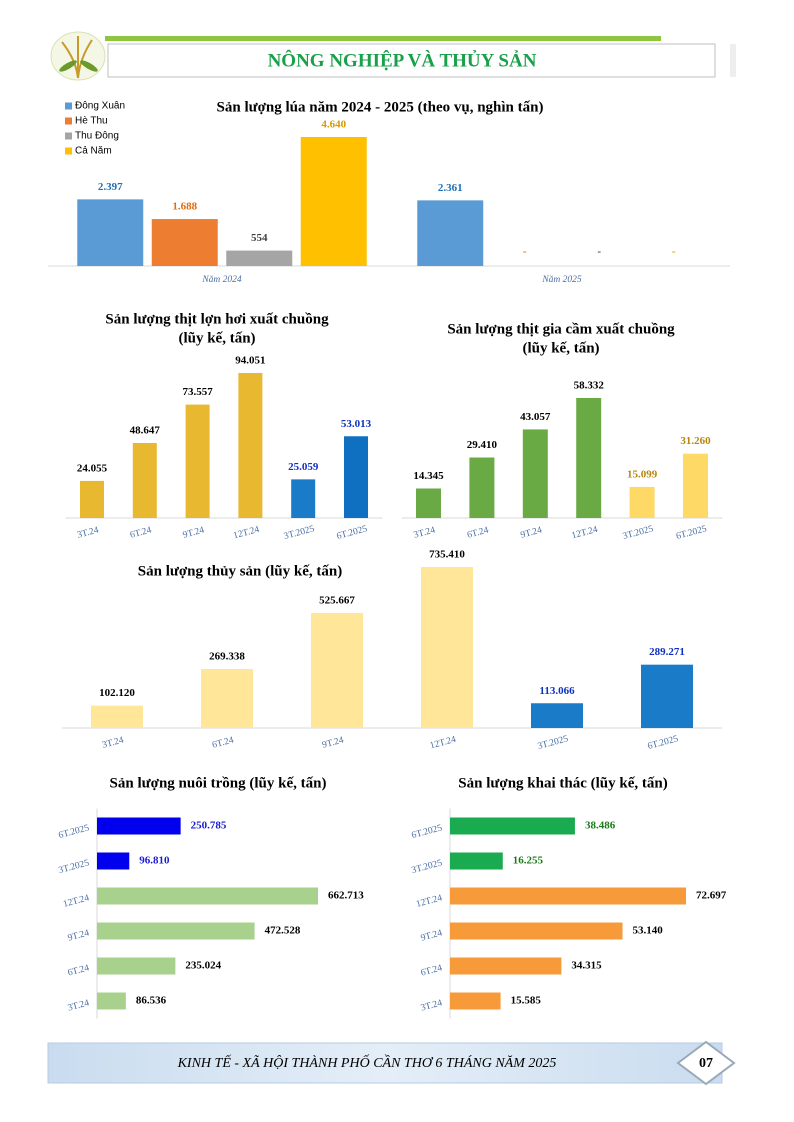 This screenshot has width=794, height=1122. Describe the element at coordinates (218, 783) in the screenshot. I see `chart-title: Sản lượng nuôi trồng (lũy kế, tấn)` at that location.